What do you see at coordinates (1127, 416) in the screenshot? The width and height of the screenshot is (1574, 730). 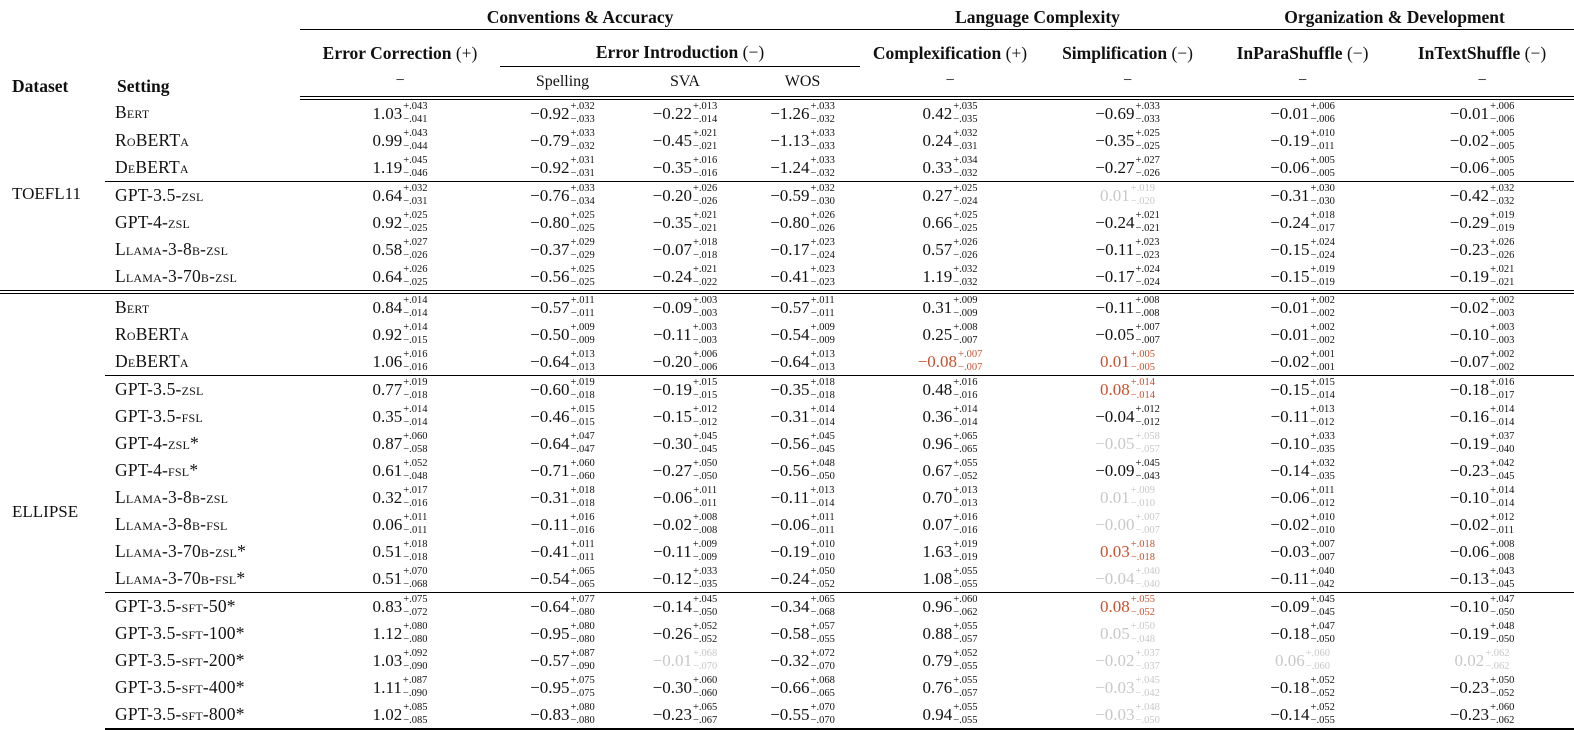 I see `value-cell: −0.04 +.012 −.012` at bounding box center [1127, 416].